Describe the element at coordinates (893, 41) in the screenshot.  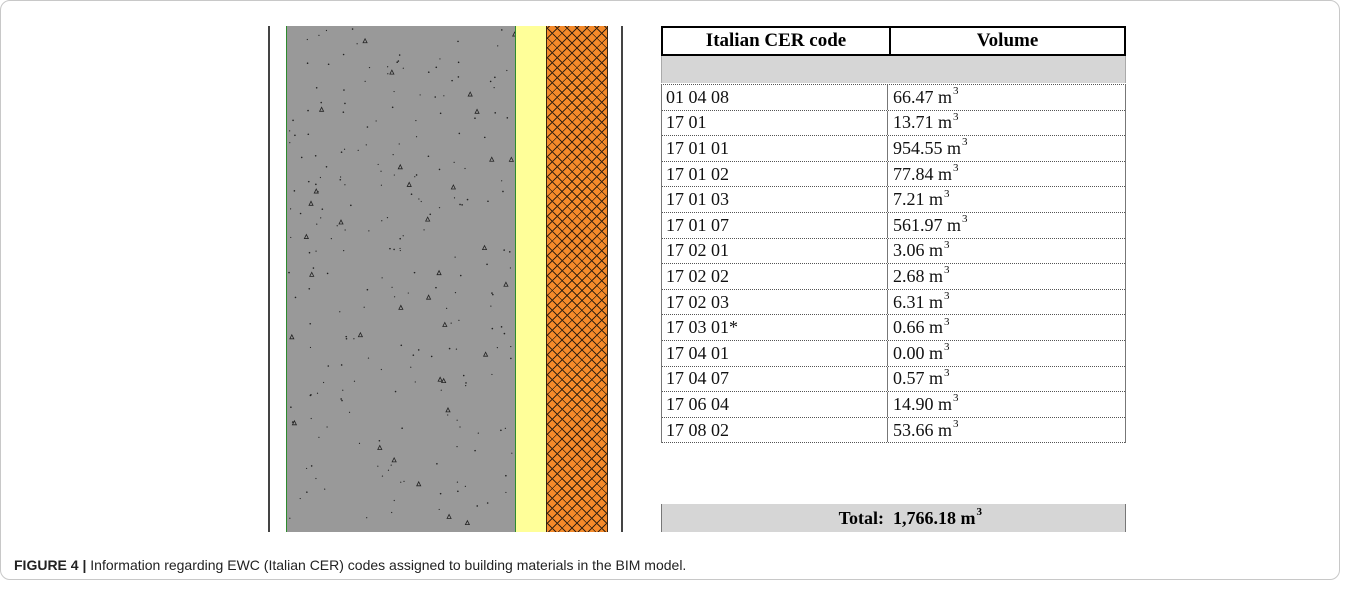
I see `table-header: Italian CER code Volume` at that location.